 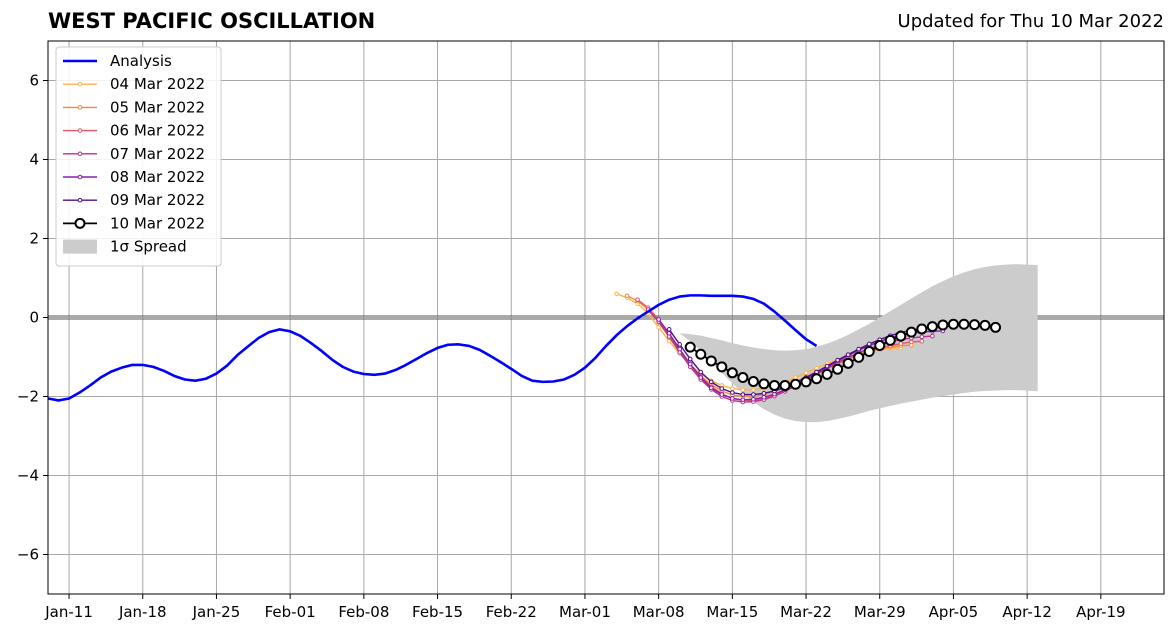 What do you see at coordinates (525, 348) in the screenshot?
I see `series-group` at bounding box center [525, 348].